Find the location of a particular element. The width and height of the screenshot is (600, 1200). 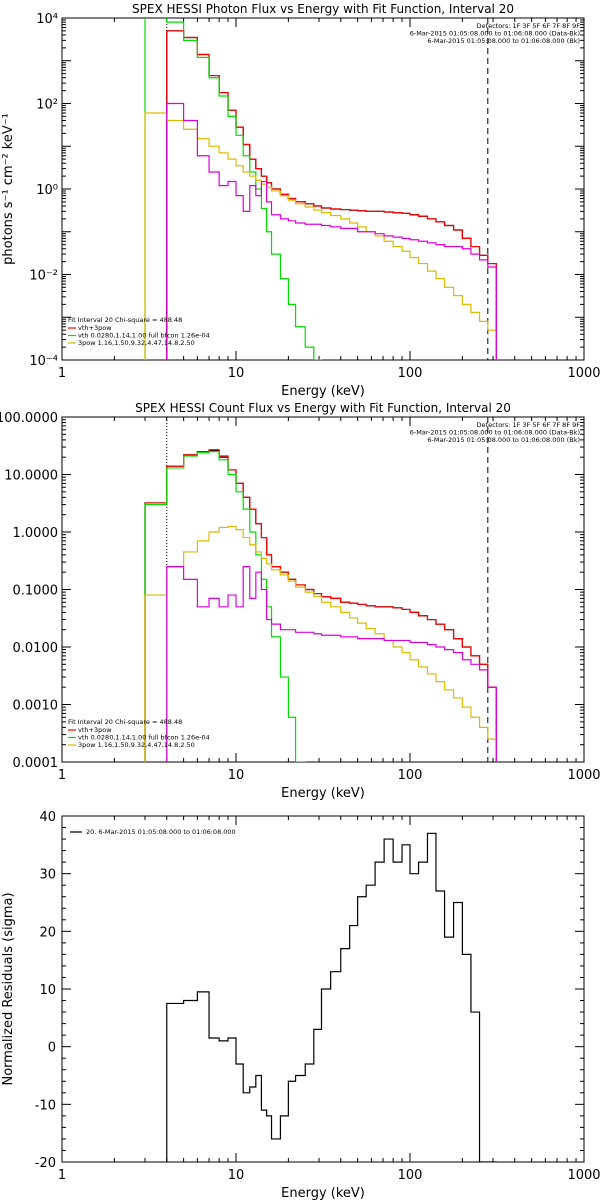

y-tick-label: 100.0000 is located at coordinates (29, 418).